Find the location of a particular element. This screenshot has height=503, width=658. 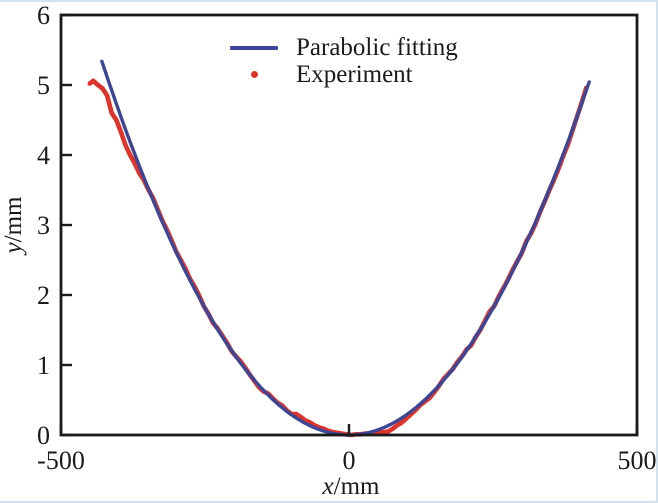

x-tick-label: 500 is located at coordinates (637, 460).